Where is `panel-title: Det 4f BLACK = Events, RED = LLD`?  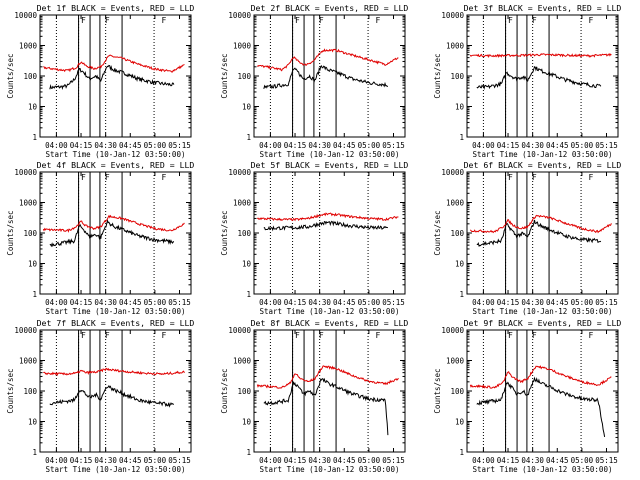 panel-title: Det 4f BLACK = Events, RED = LLD is located at coordinates (116, 165).